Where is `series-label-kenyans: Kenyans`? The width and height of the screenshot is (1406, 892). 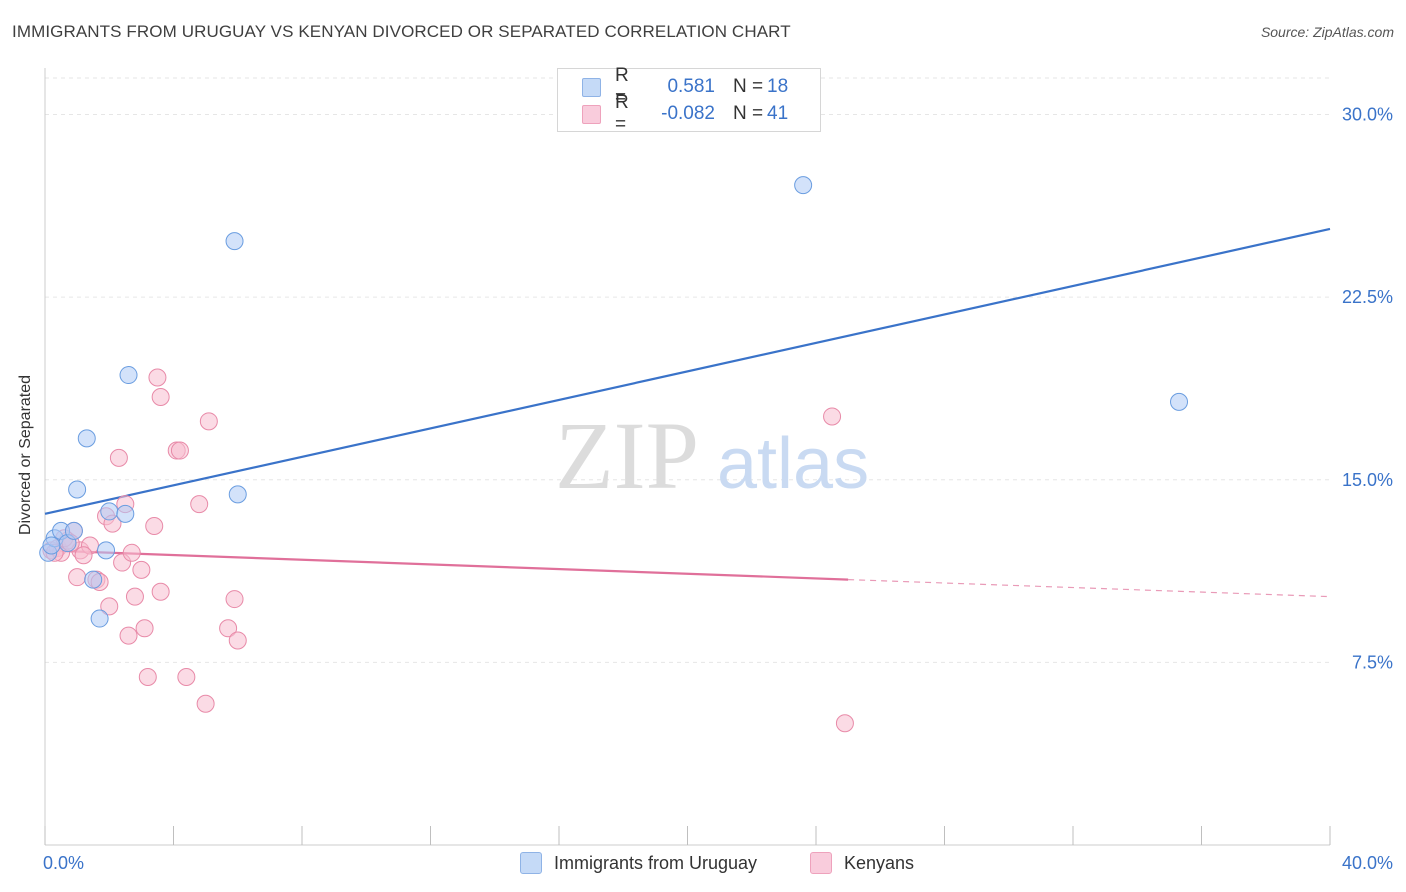
series-label-kenyans: Kenyans is located at coordinates (879, 862).